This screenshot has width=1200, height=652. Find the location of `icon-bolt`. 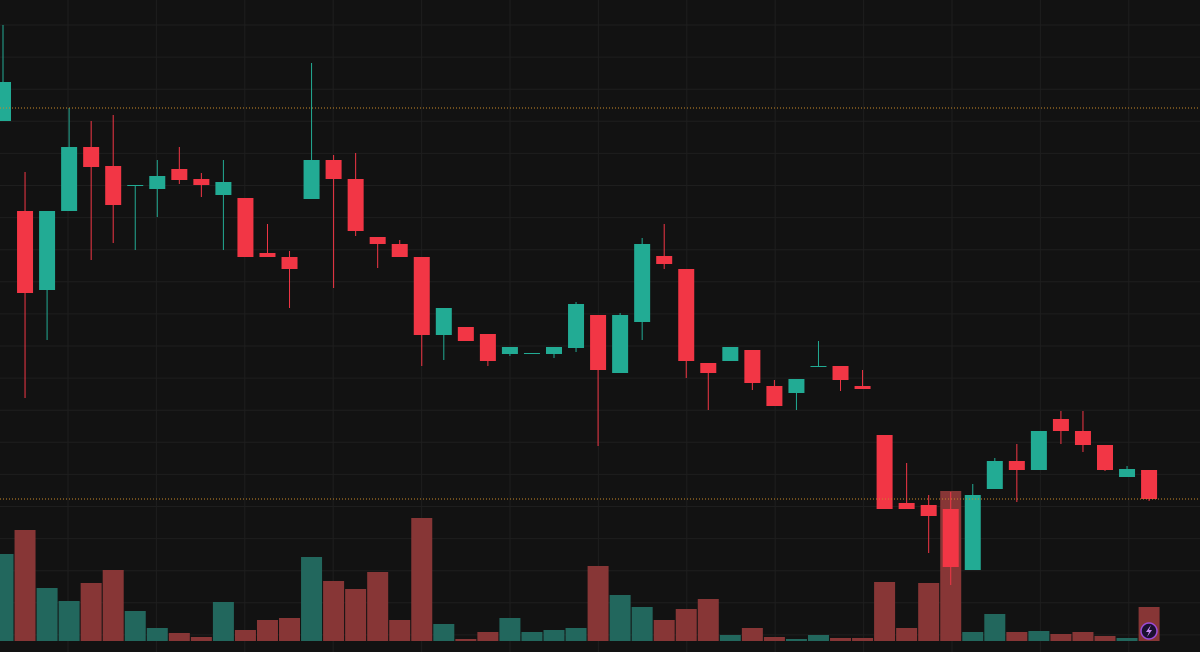

icon-bolt is located at coordinates (1149, 631).